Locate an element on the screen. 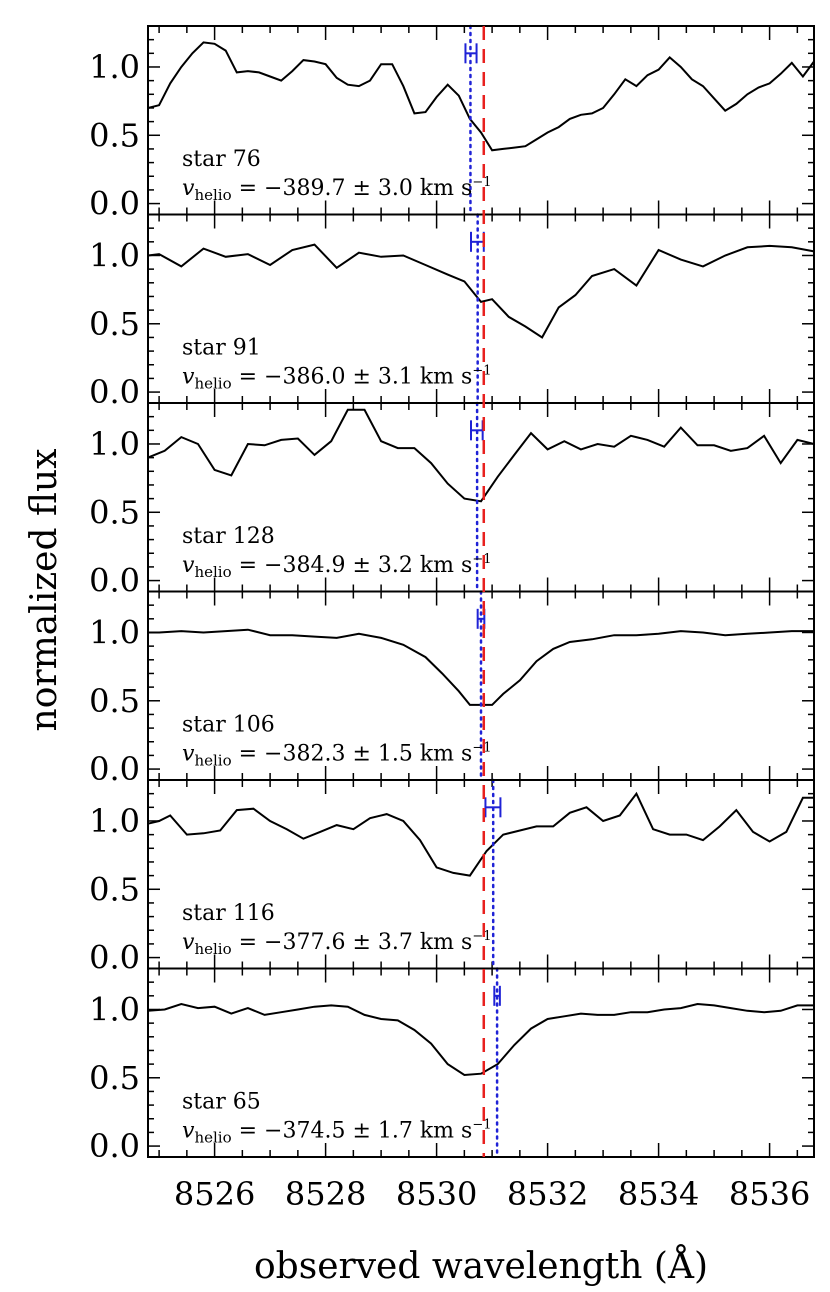 The width and height of the screenshot is (830, 1292). y-axis-title: normalized flux is located at coordinates (44, 590).